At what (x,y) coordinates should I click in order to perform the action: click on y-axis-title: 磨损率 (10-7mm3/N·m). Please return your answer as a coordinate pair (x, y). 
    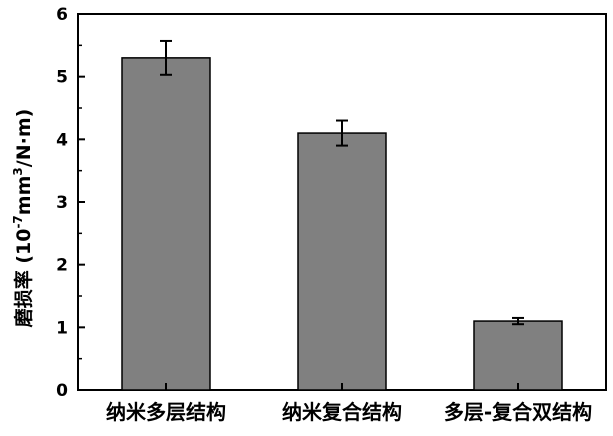
    Looking at the image, I should click on (23, 219).